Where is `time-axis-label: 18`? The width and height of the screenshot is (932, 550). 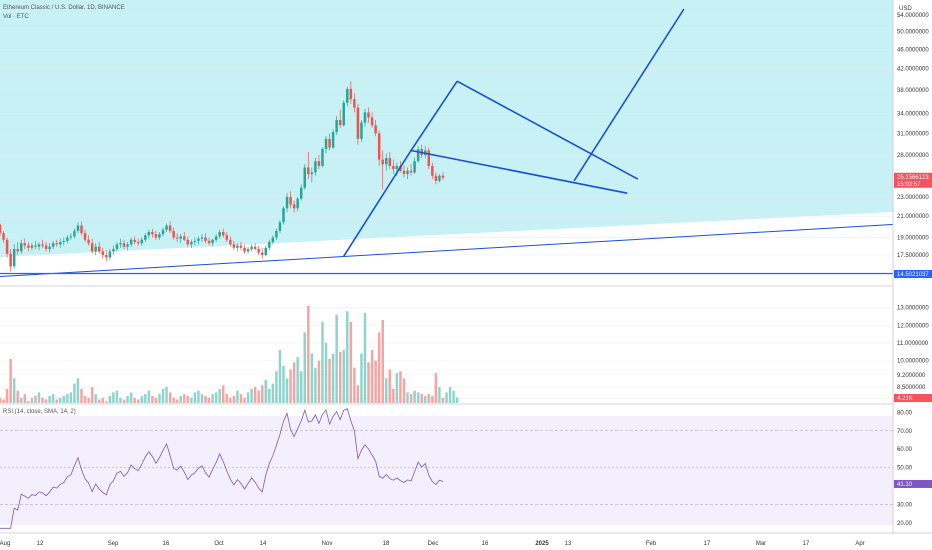
time-axis-label: 18 is located at coordinates (386, 544).